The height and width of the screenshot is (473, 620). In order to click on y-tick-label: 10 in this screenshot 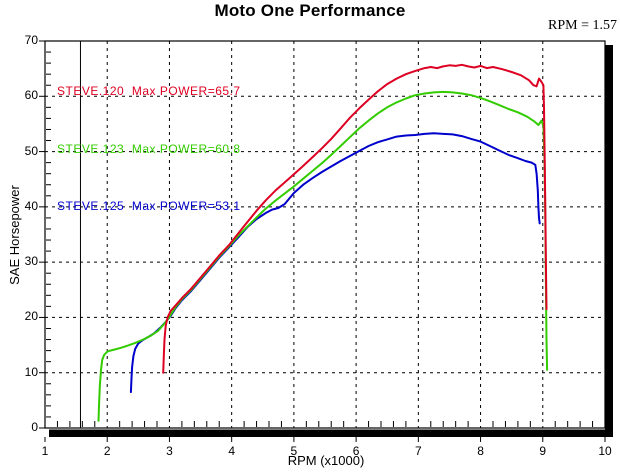, I will do `click(31, 371)`.